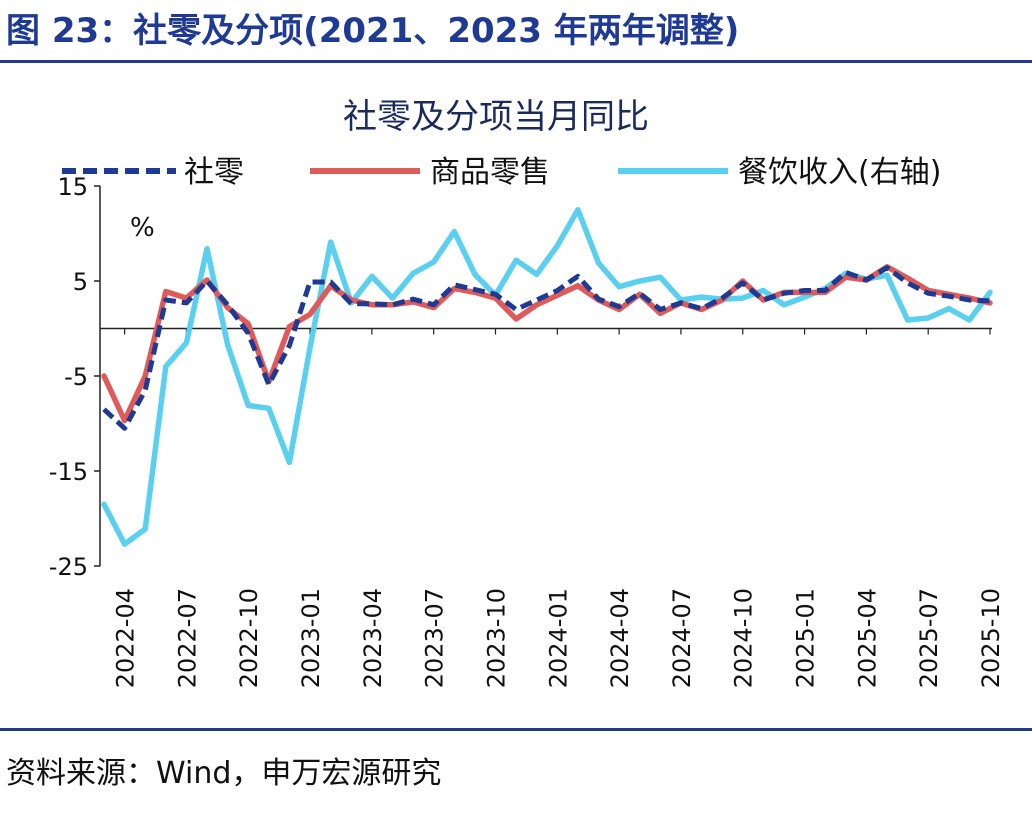 Image resolution: width=1032 pixels, height=818 pixels. I want to click on x-tick-label: 2022-07, so click(187, 638).